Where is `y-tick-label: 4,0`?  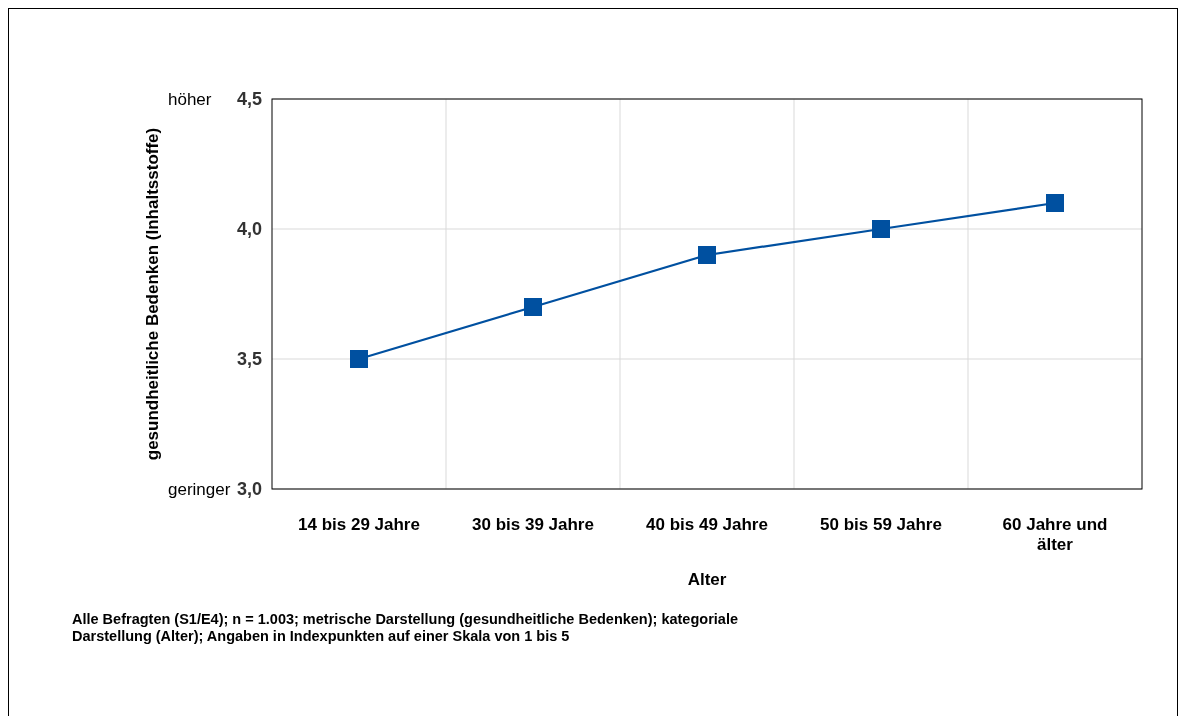
y-tick-label: 4,0 is located at coordinates (249, 229).